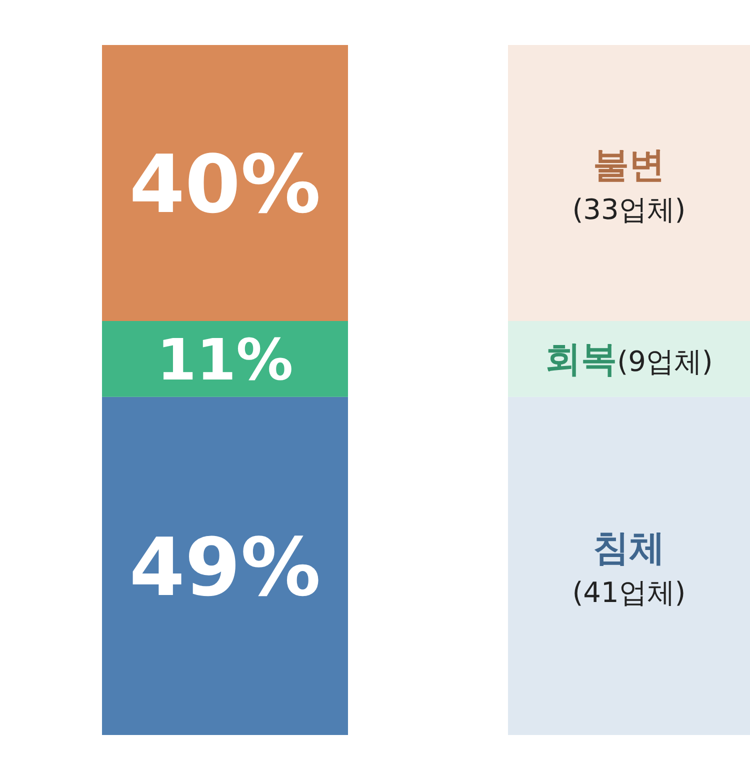 The height and width of the screenshot is (764, 750). I want to click on text: (41업체), so click(629, 592).